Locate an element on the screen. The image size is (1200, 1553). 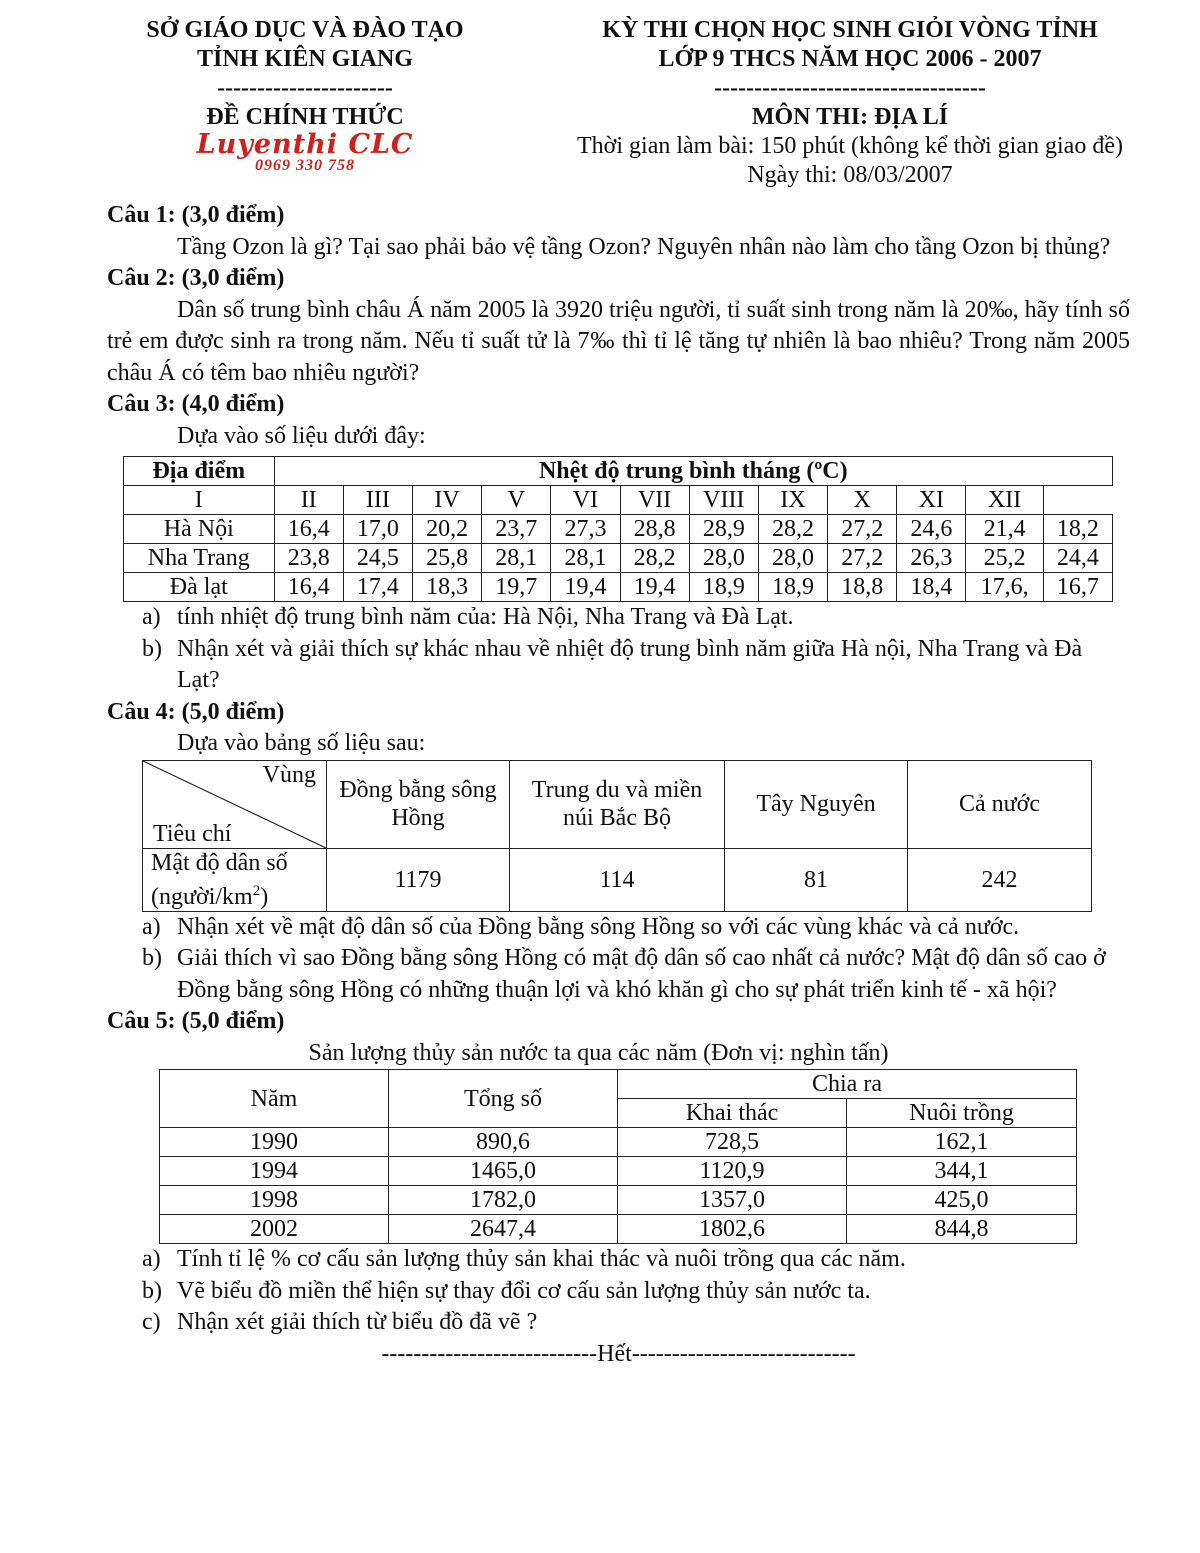
temperature-cell: 26,3 is located at coordinates (931, 558).